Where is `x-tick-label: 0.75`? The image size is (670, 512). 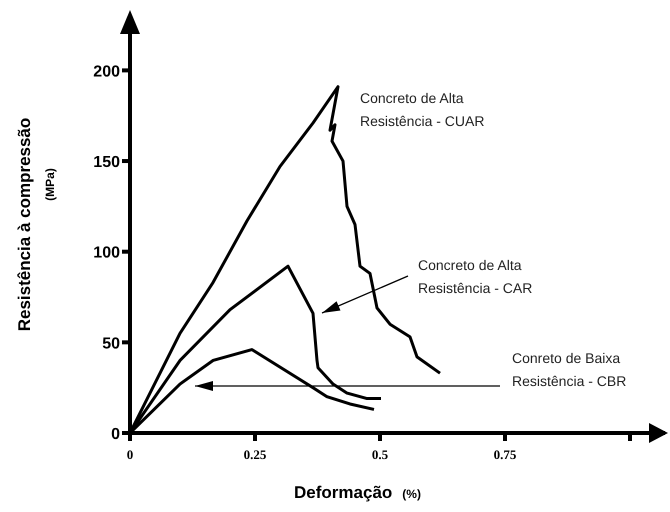
x-tick-label: 0.75 is located at coordinates (505, 454).